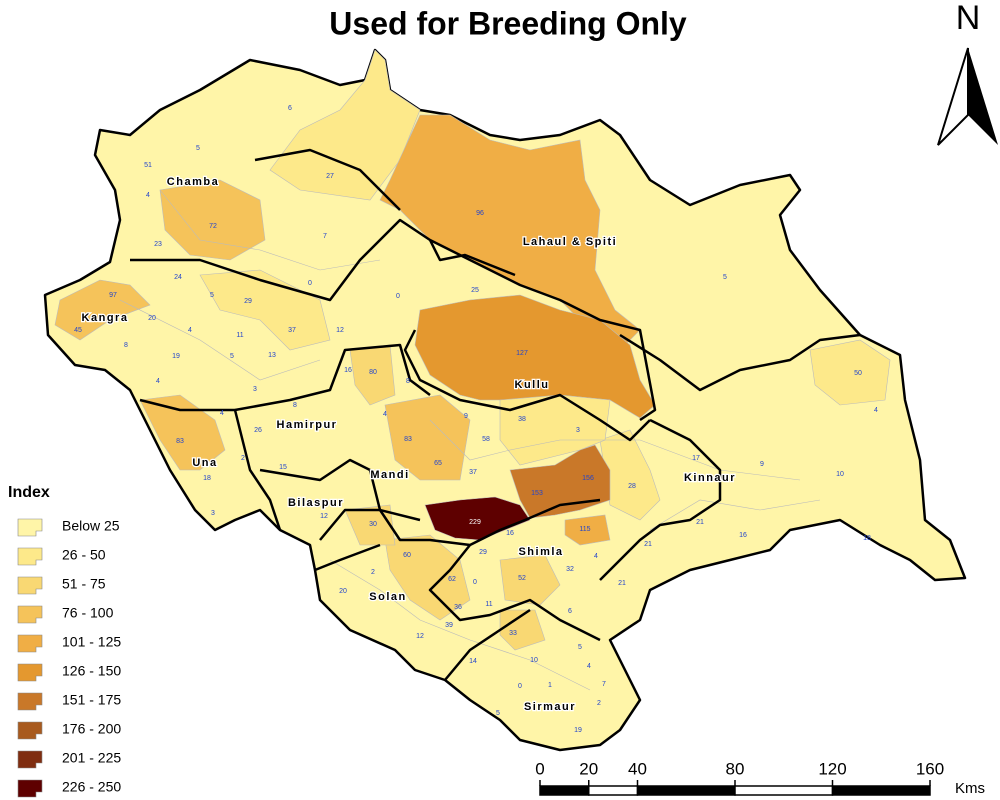 The image size is (1000, 800). What do you see at coordinates (105, 318) in the screenshot?
I see `district-name: Kangra` at bounding box center [105, 318].